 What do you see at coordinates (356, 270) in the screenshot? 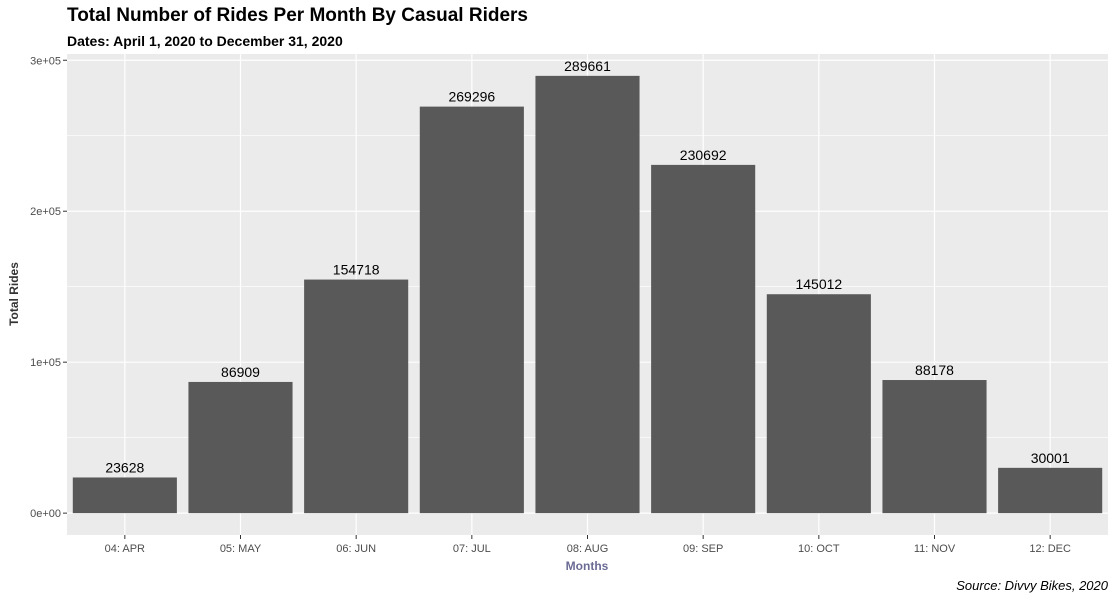
I see `bar-data-label: 154718` at bounding box center [356, 270].